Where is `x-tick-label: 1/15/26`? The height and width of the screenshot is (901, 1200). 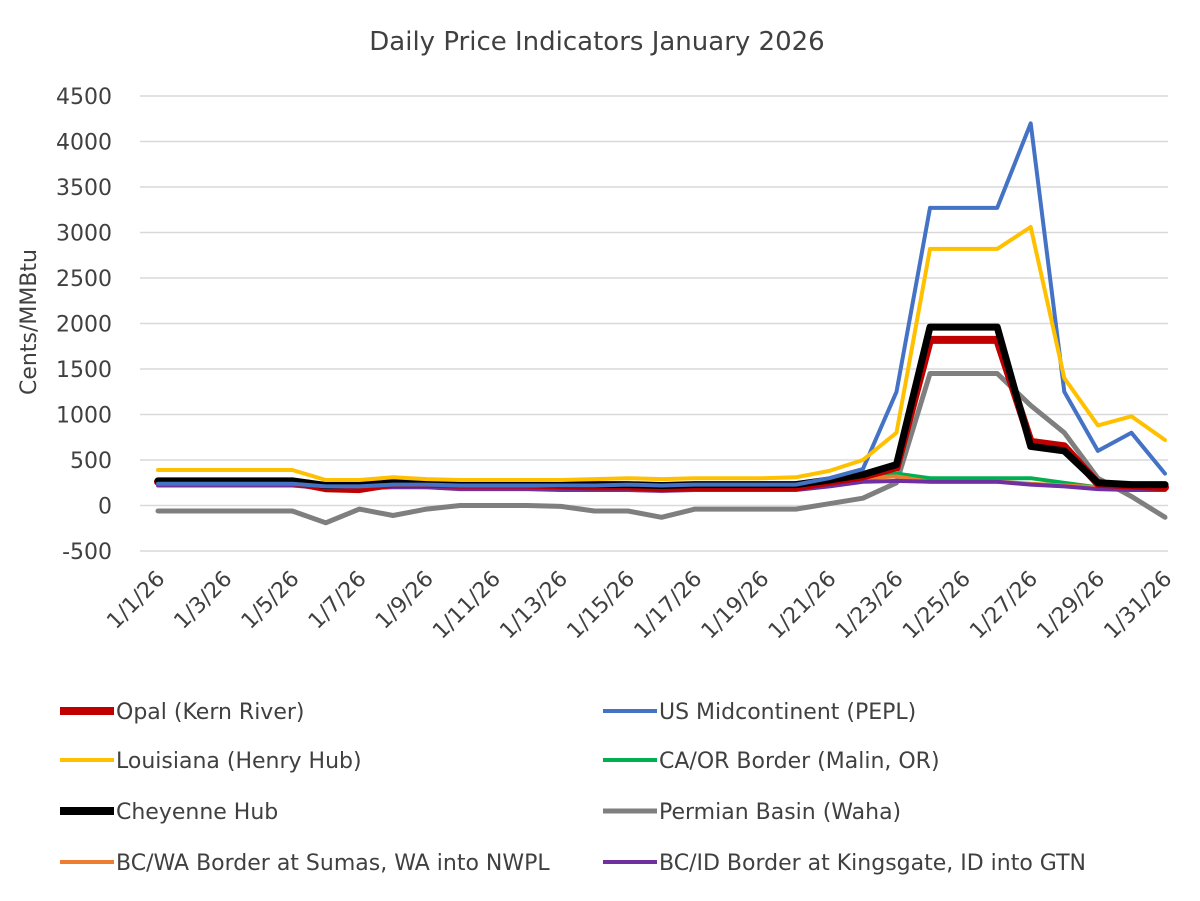 x-tick-label: 1/15/26 is located at coordinates (602, 606).